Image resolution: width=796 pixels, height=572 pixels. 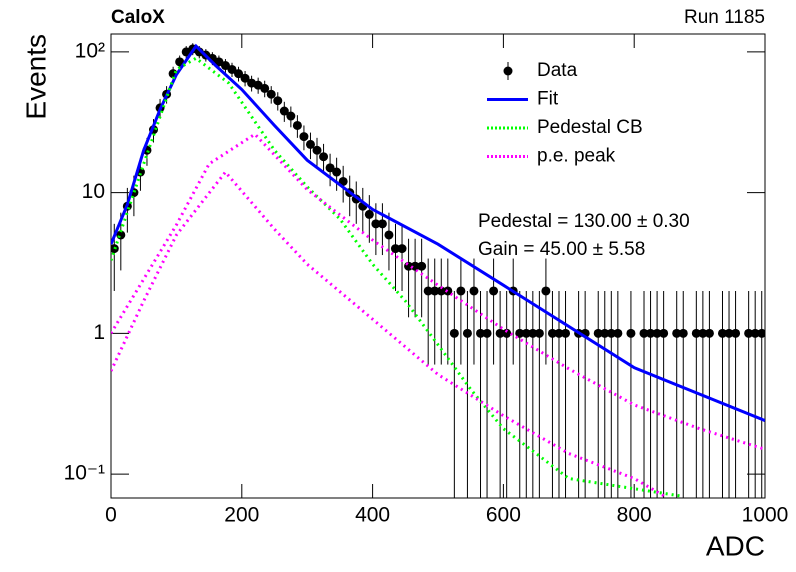 What do you see at coordinates (93, 191) in the screenshot?
I see `y-tick-label: 10` at bounding box center [93, 191].